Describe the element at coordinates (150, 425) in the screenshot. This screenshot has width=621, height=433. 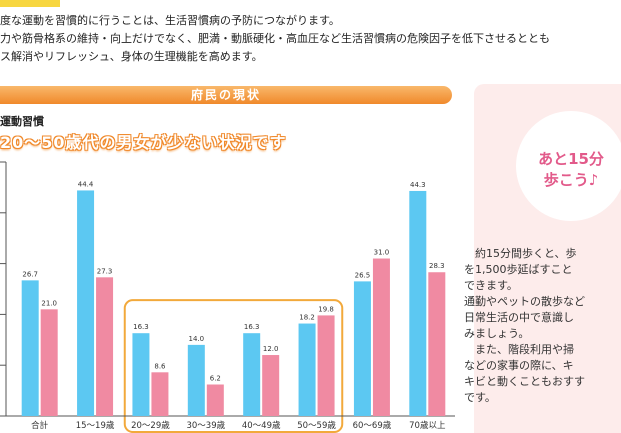
I see `x-tick-label: 20〜29歳` at that location.